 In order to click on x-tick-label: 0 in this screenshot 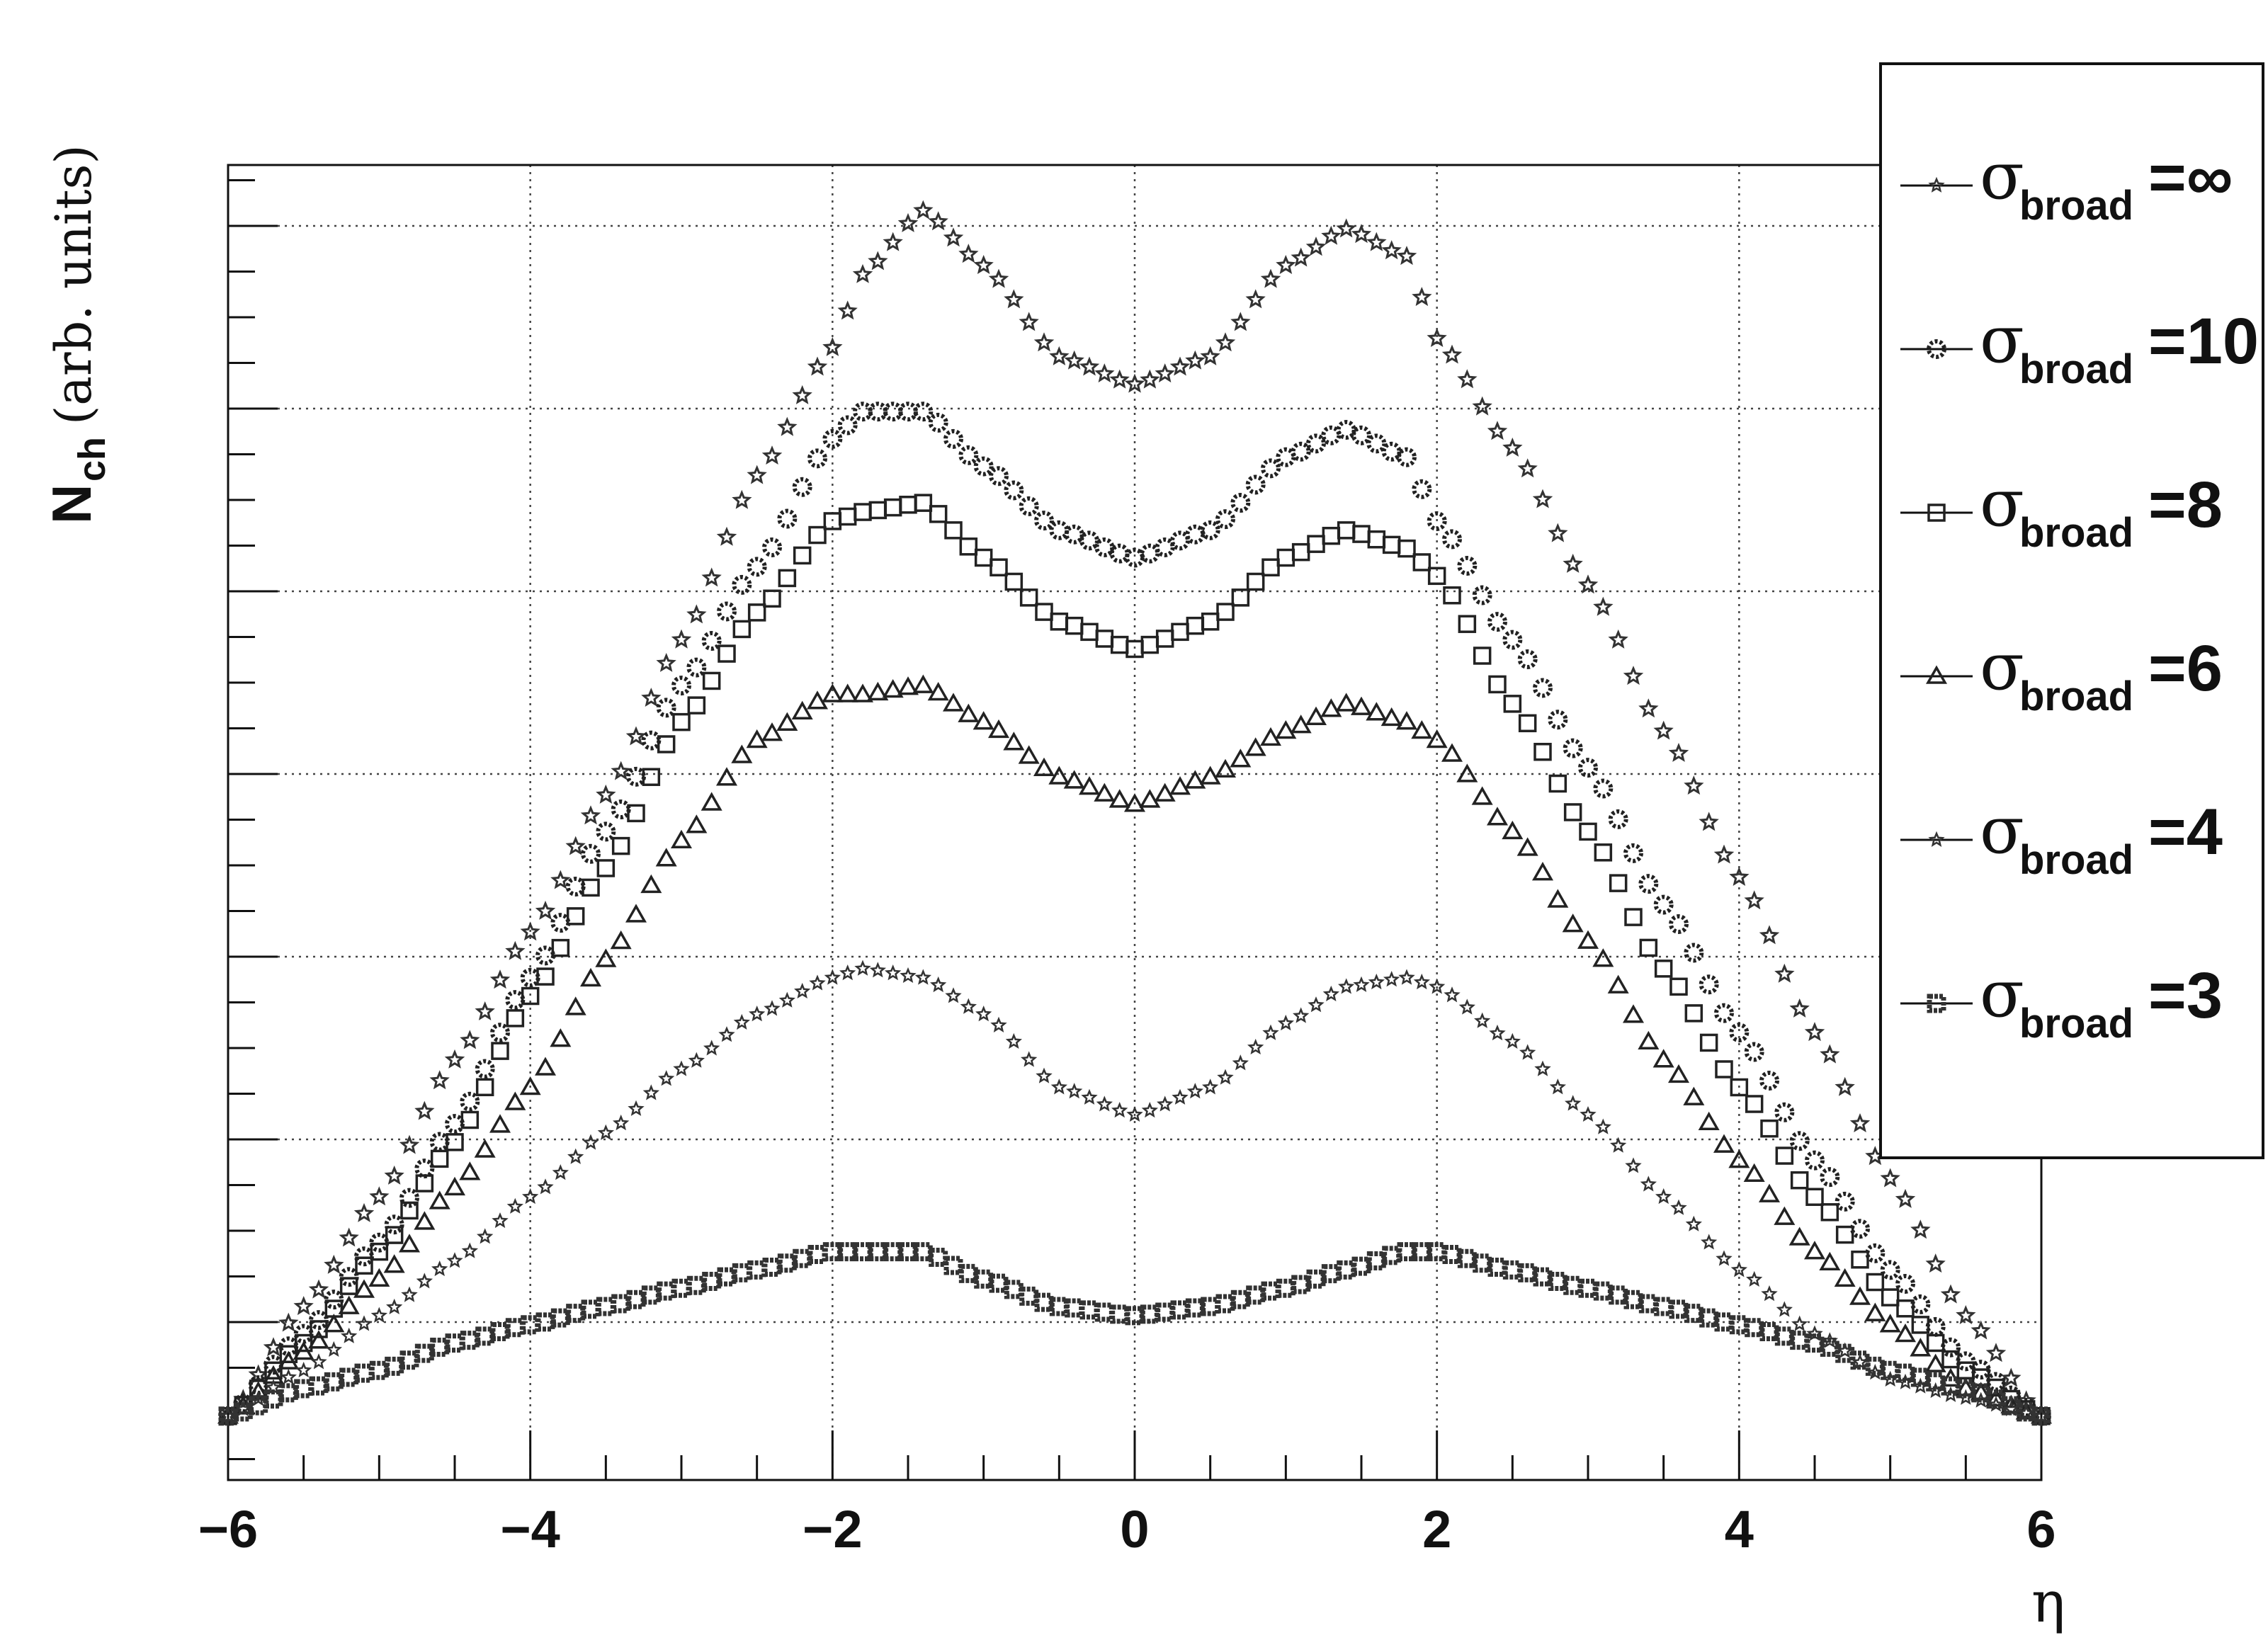, I will do `click(1134, 1530)`.